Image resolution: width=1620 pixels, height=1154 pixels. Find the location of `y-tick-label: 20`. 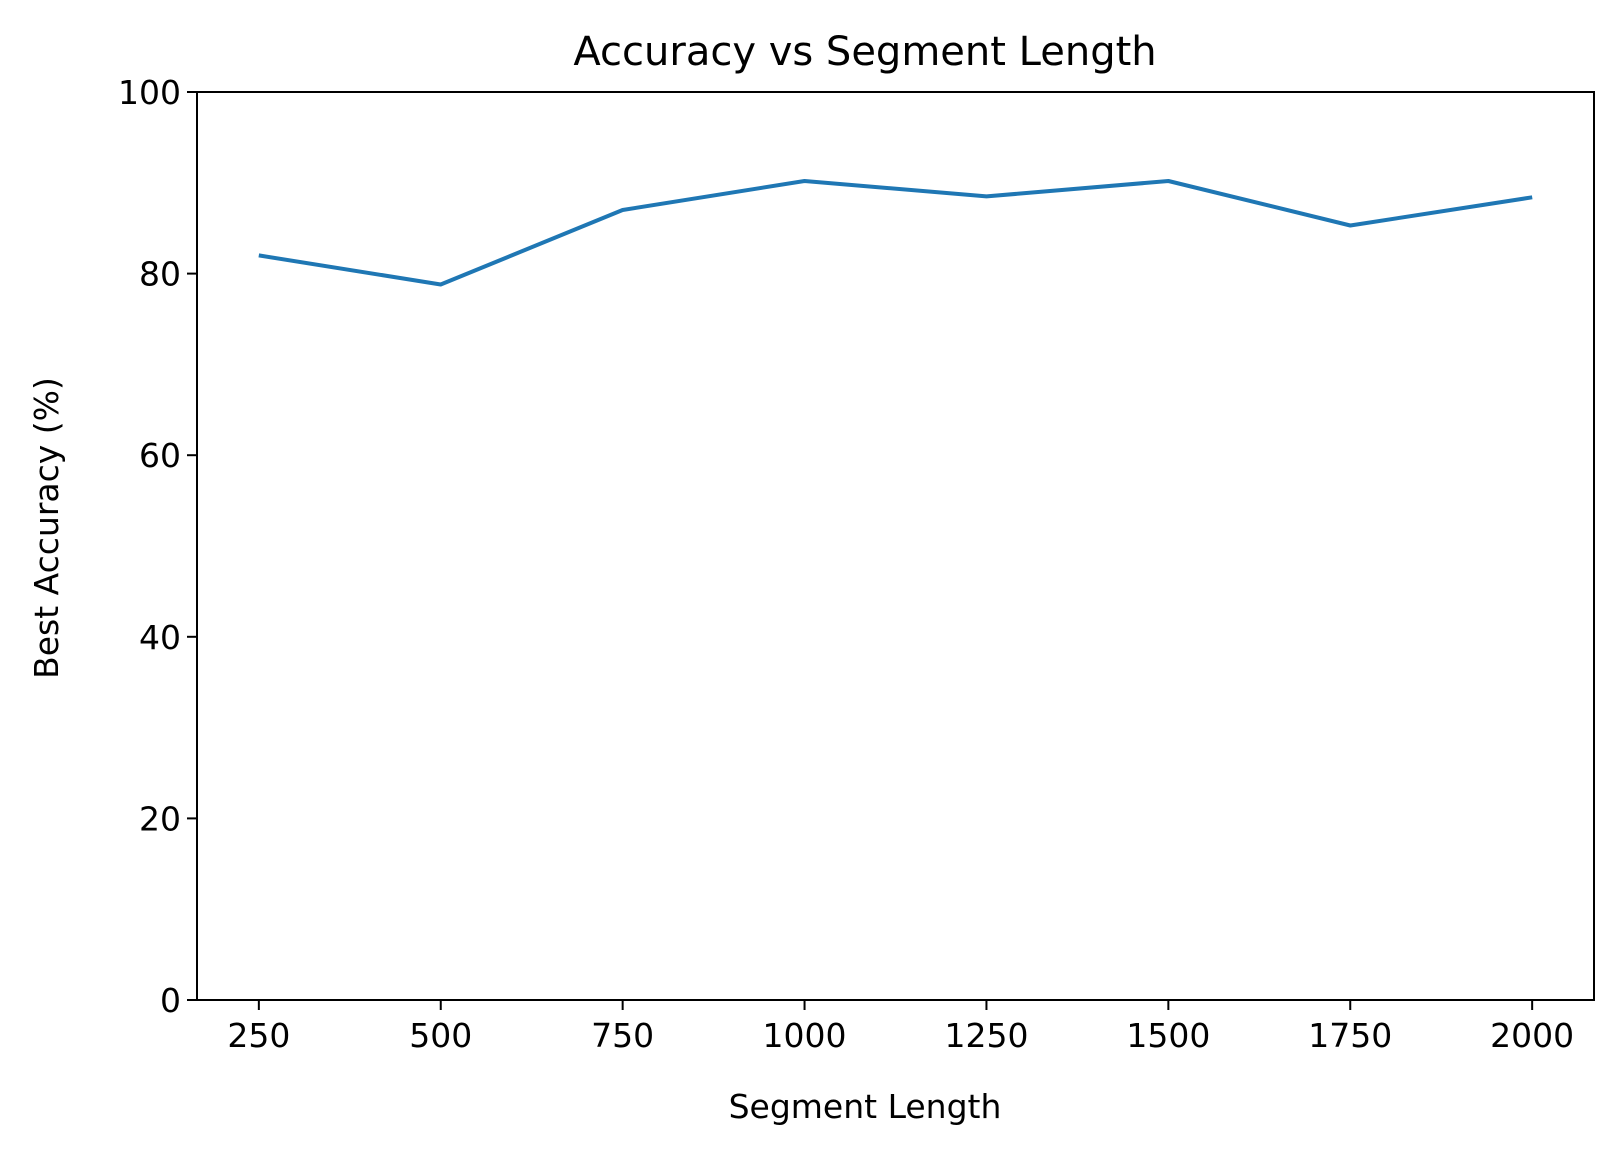

y-tick-label: 20 is located at coordinates (160, 818).